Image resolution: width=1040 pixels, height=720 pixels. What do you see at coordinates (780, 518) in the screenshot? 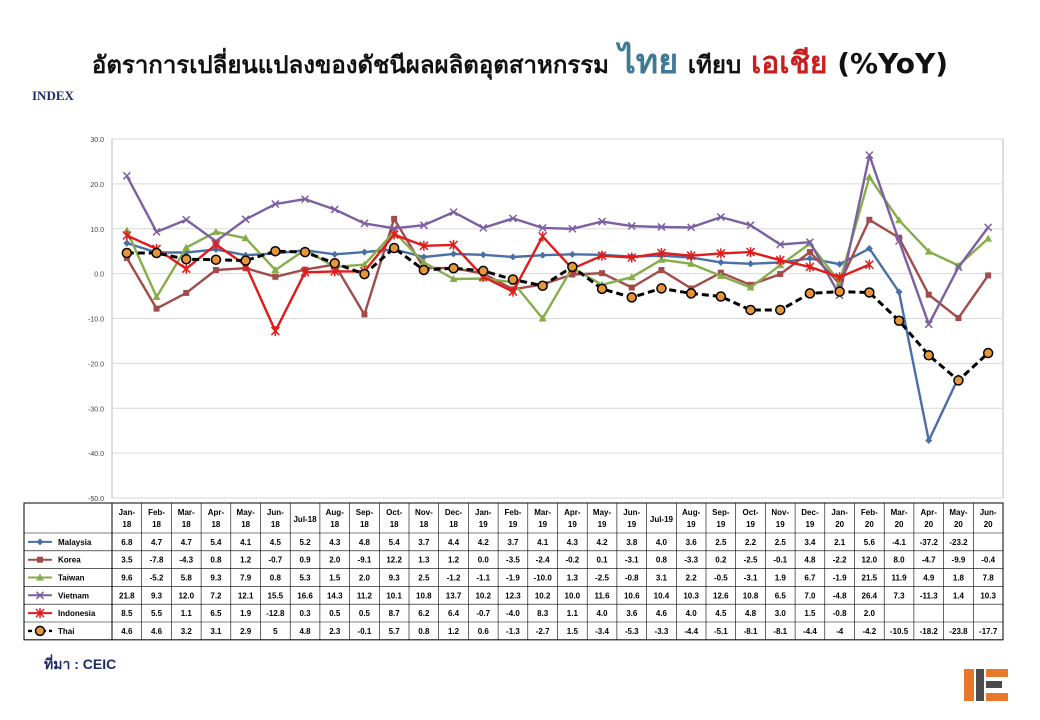
I see `x-tick-label: Nov-19` at bounding box center [780, 518].